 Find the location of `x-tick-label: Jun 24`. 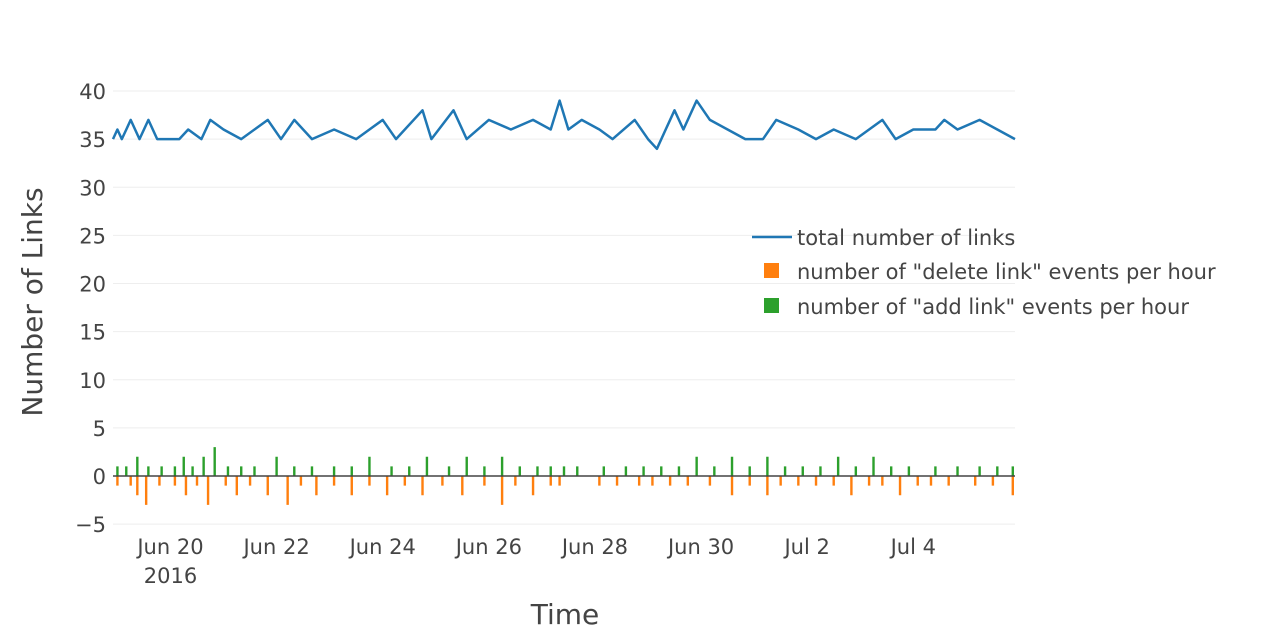

x-tick-label: Jun 24 is located at coordinates (382, 547).